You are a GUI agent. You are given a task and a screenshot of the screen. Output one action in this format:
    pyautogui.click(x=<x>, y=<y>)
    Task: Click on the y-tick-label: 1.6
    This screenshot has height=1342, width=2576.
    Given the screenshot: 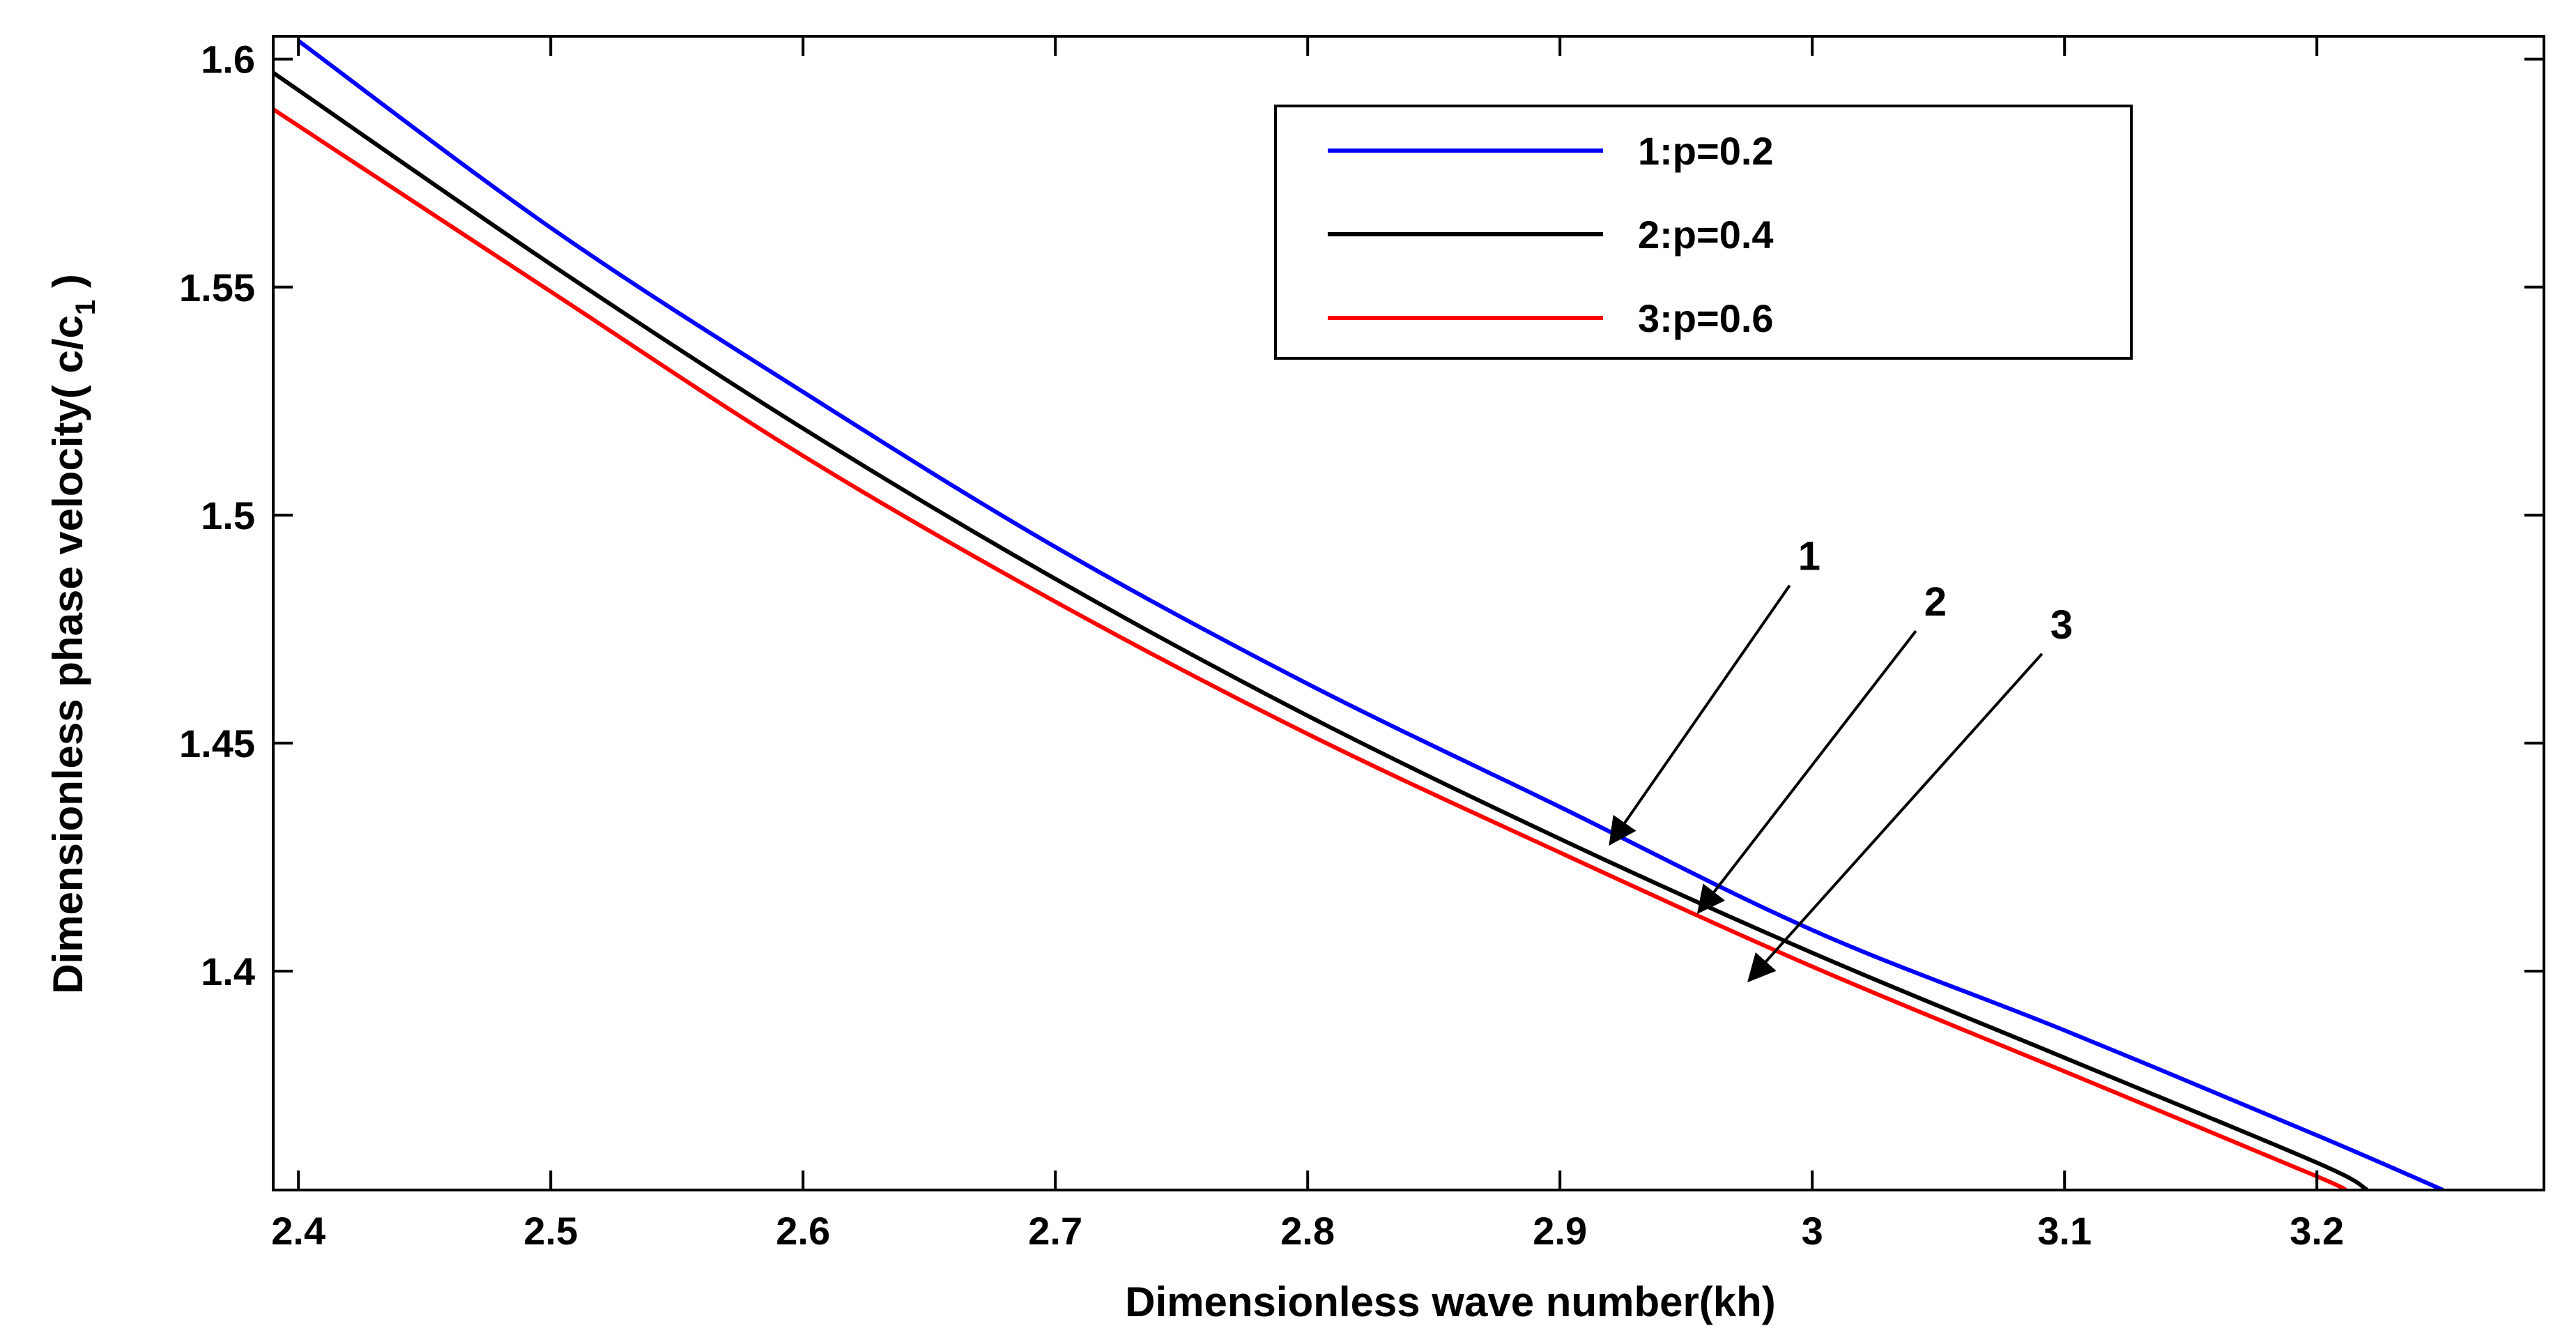 What is the action you would take?
    pyautogui.click(x=228, y=60)
    